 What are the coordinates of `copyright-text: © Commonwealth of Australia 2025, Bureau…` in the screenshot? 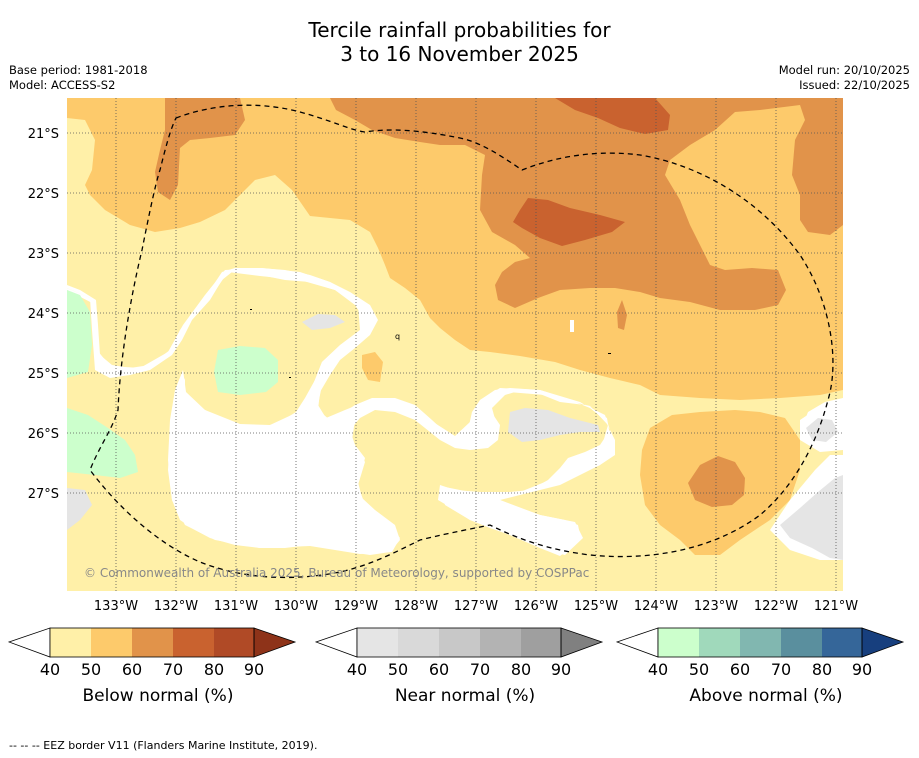 It's located at (336, 573).